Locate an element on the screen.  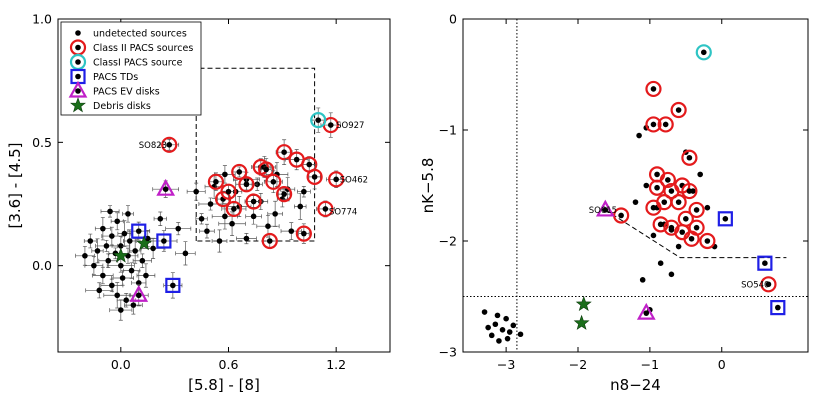
class1-dot is located at coordinates (78, 62).